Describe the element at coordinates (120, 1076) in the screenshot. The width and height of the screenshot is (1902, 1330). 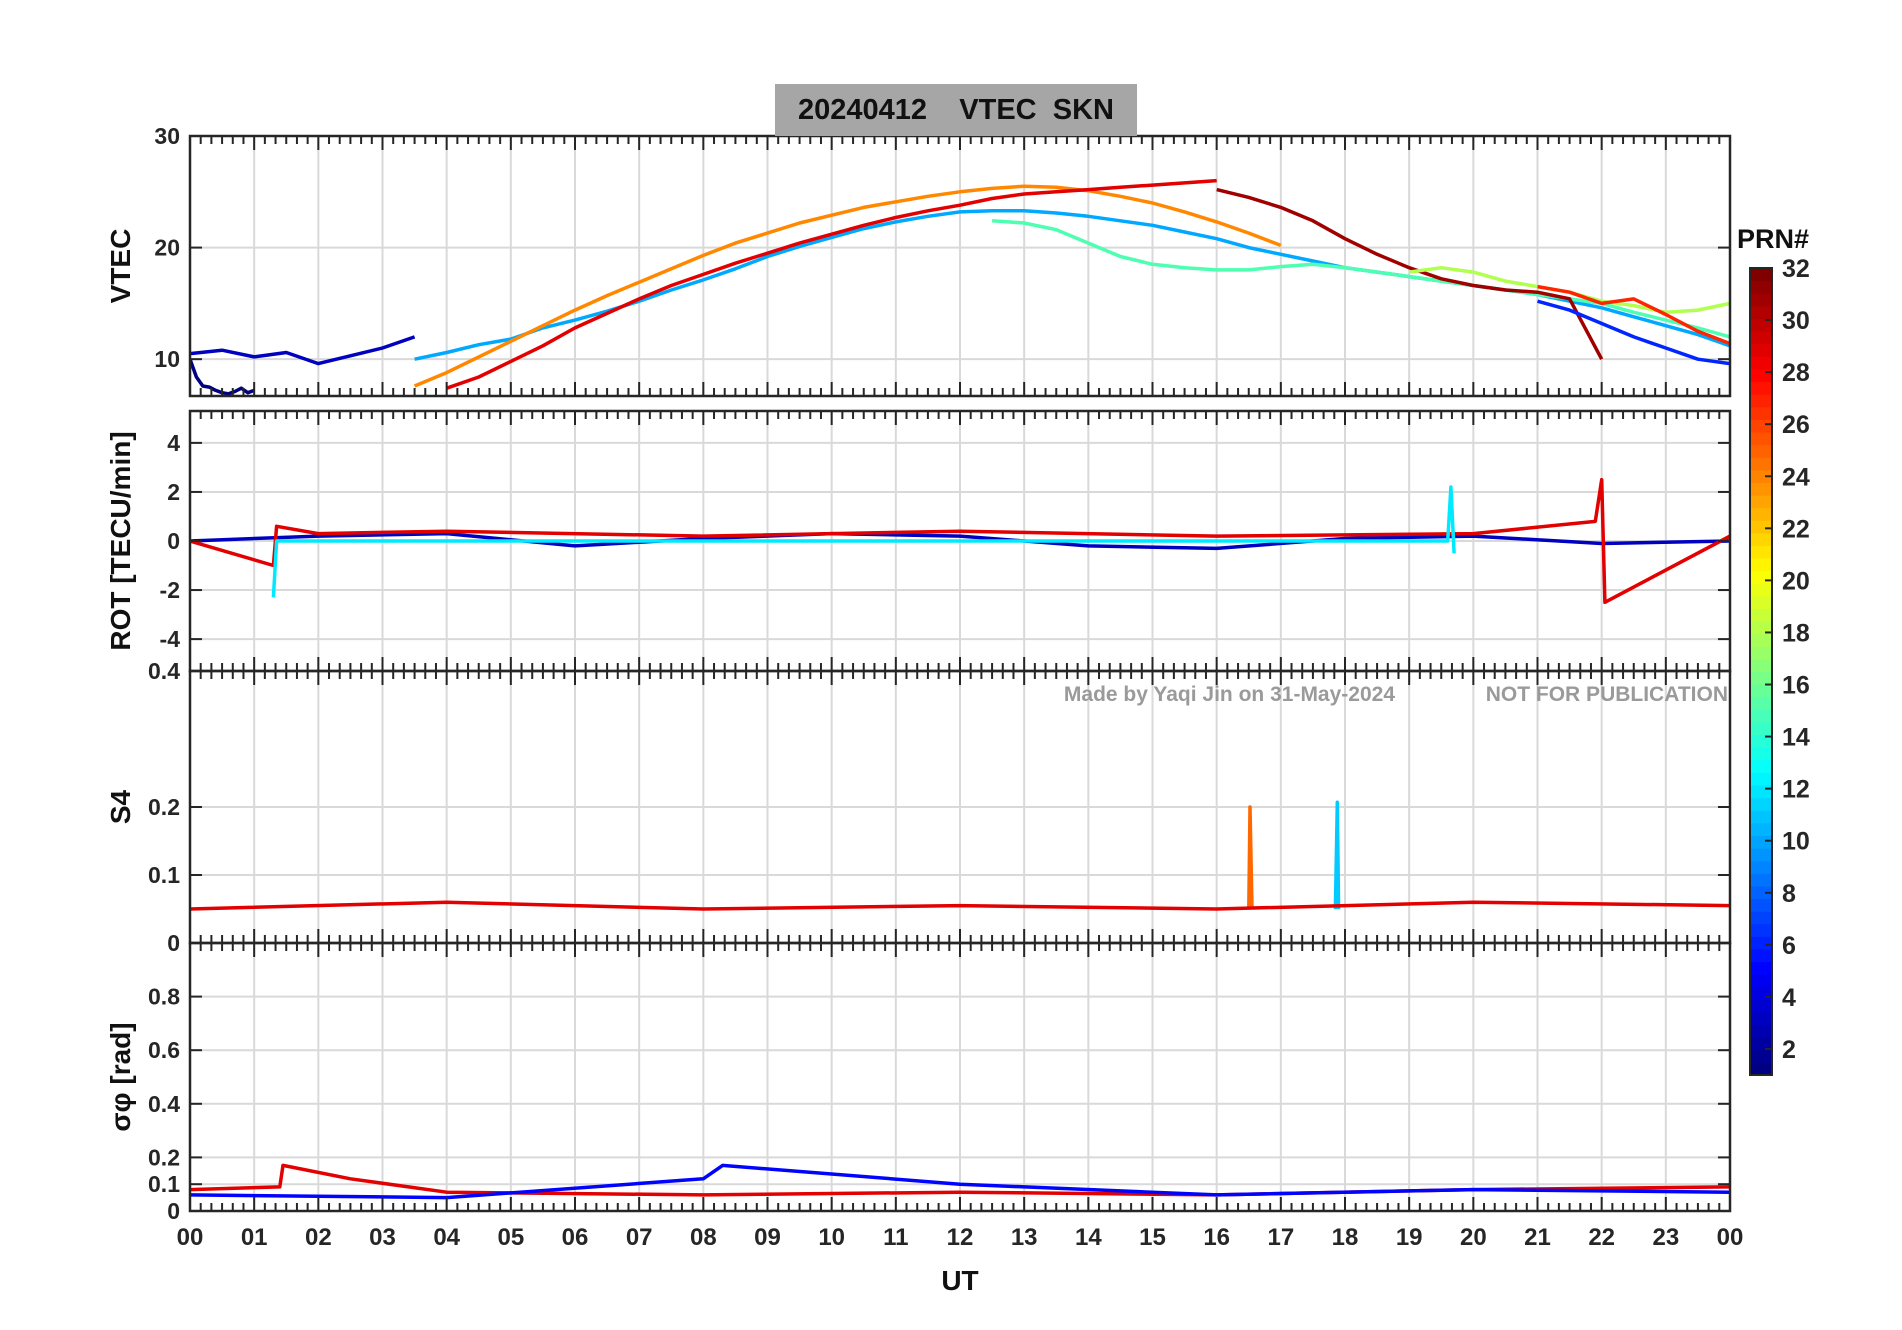
I see `y-axis-label: σφ [rad]` at that location.